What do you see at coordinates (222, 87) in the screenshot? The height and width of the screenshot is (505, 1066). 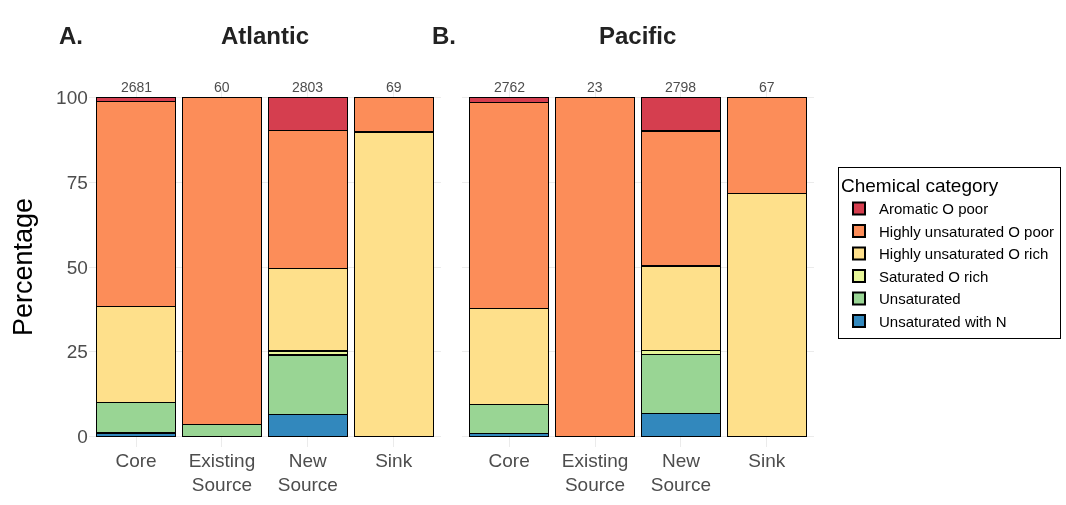 I see `annotation: 60` at bounding box center [222, 87].